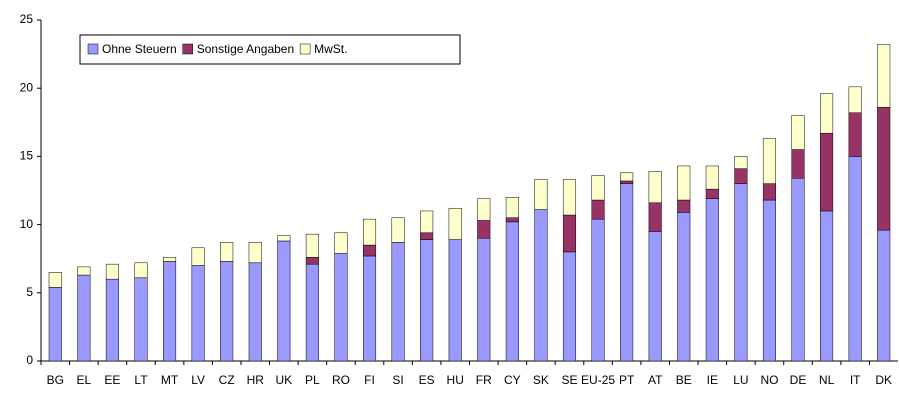  Describe the element at coordinates (27, 156) in the screenshot. I see `y-tick-label: 15` at that location.